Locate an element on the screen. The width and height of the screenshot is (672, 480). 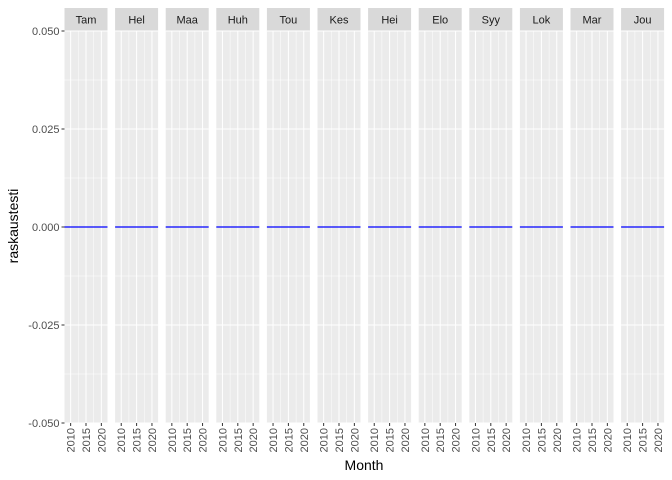
facet-strip-label: Mar is located at coordinates (592, 21).